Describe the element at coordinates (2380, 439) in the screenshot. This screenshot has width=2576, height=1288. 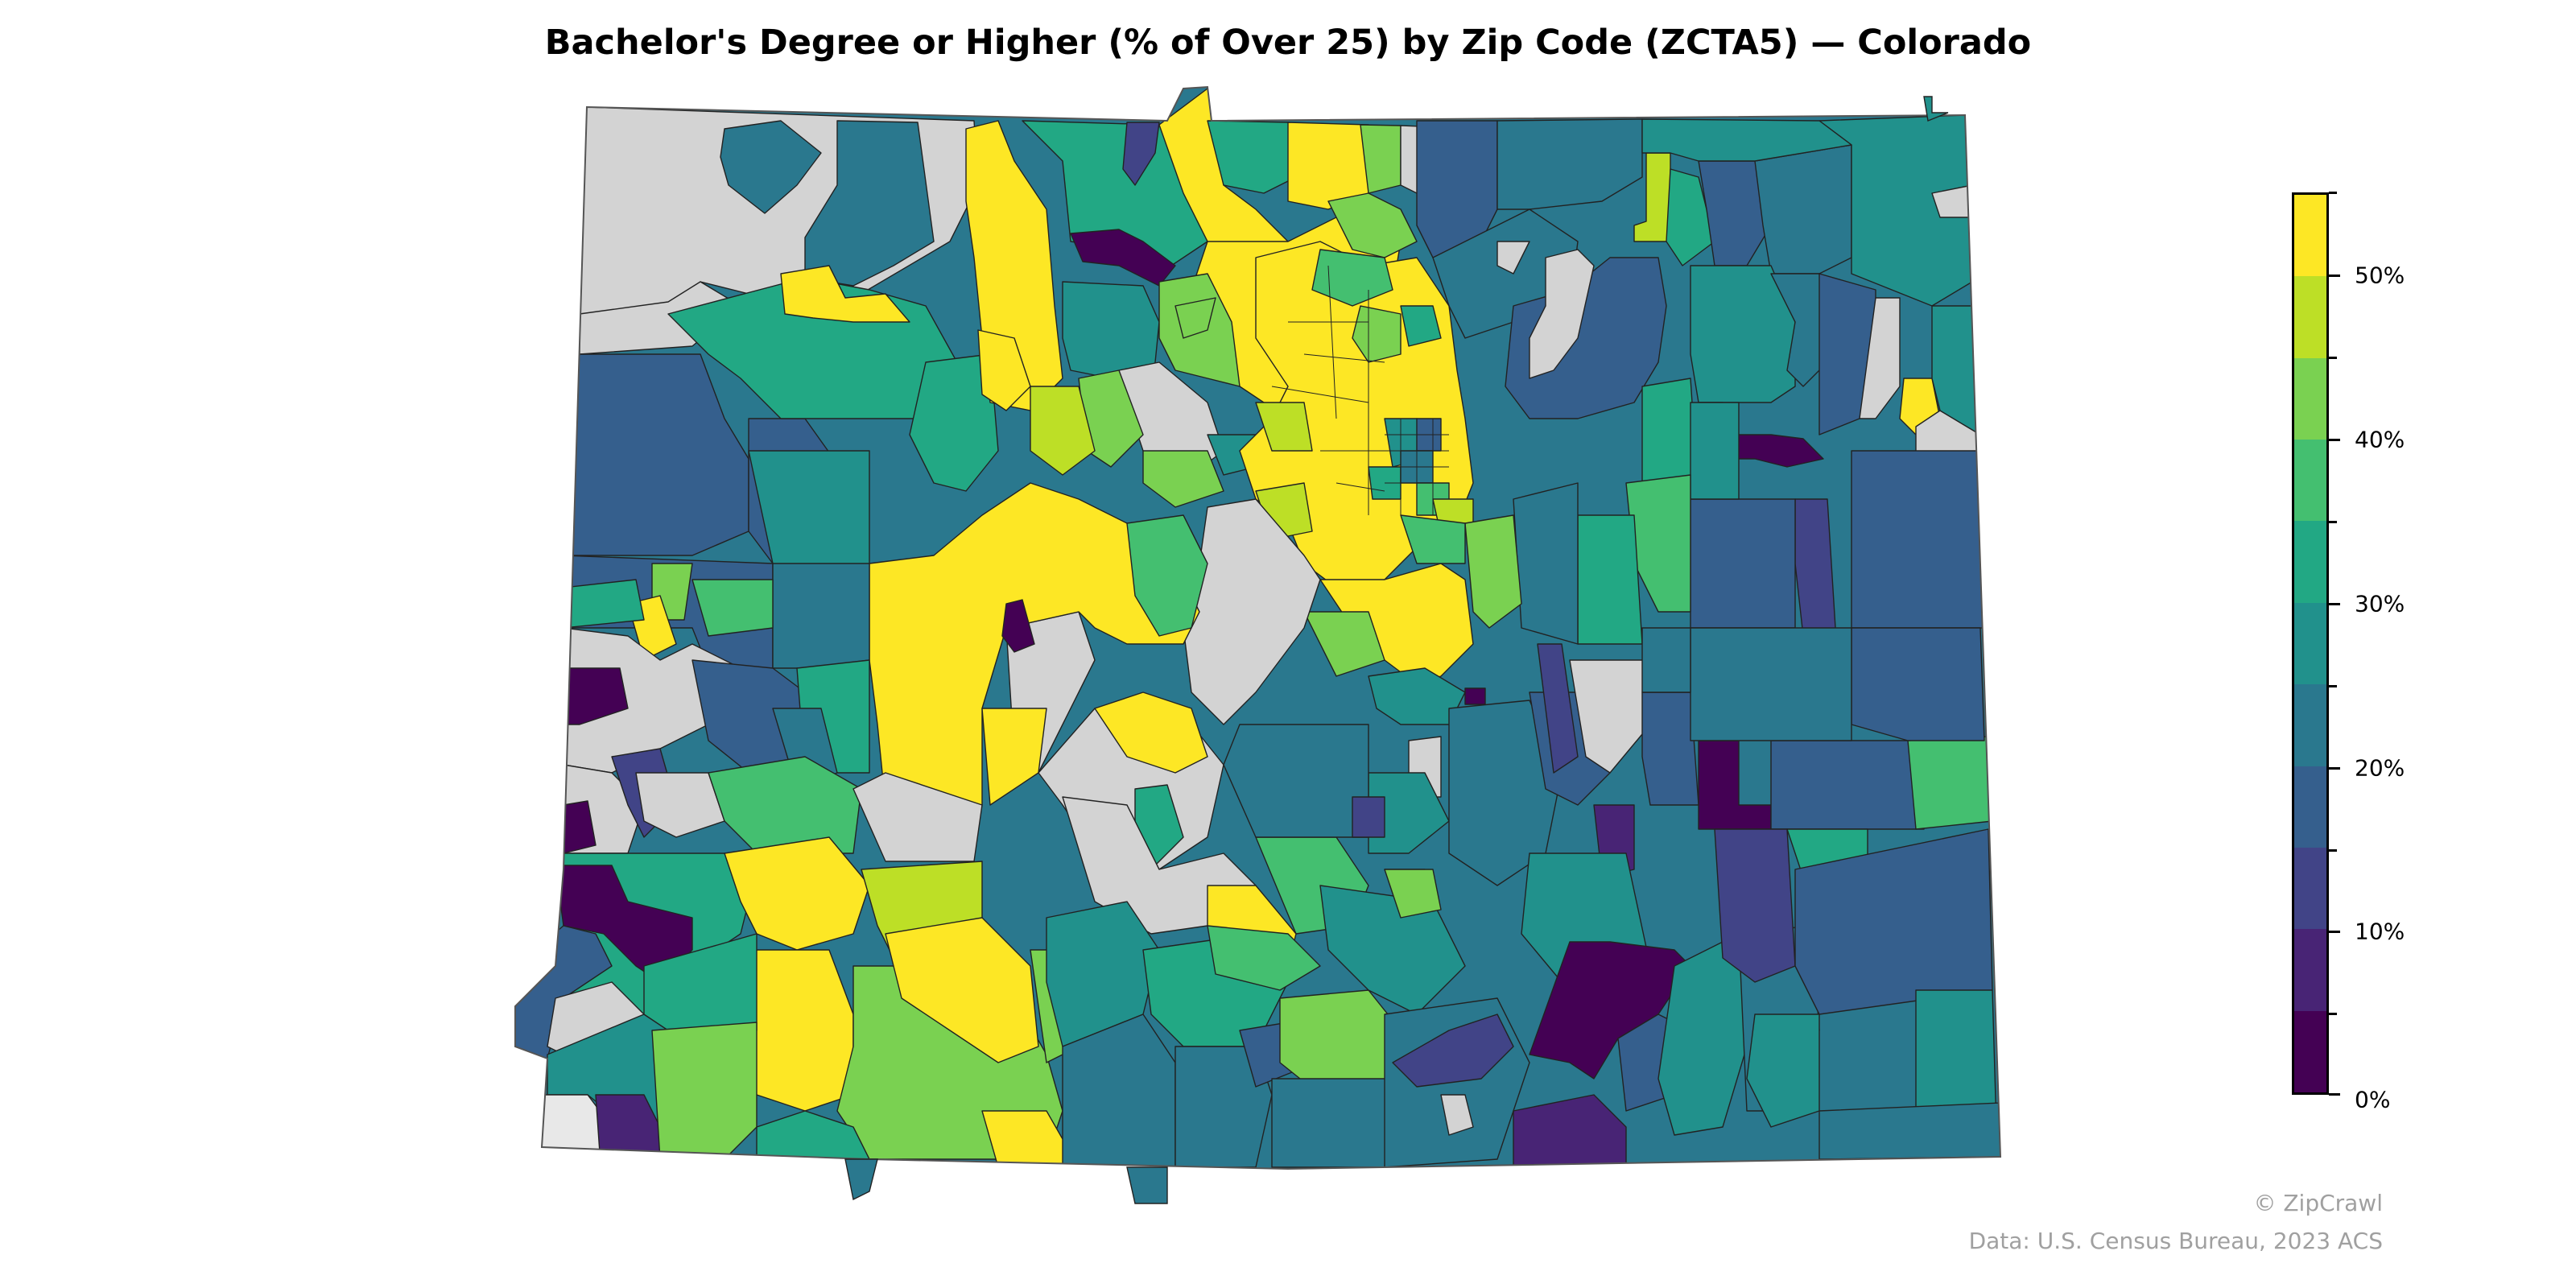
I see `colorbar-label-40: 40%` at that location.